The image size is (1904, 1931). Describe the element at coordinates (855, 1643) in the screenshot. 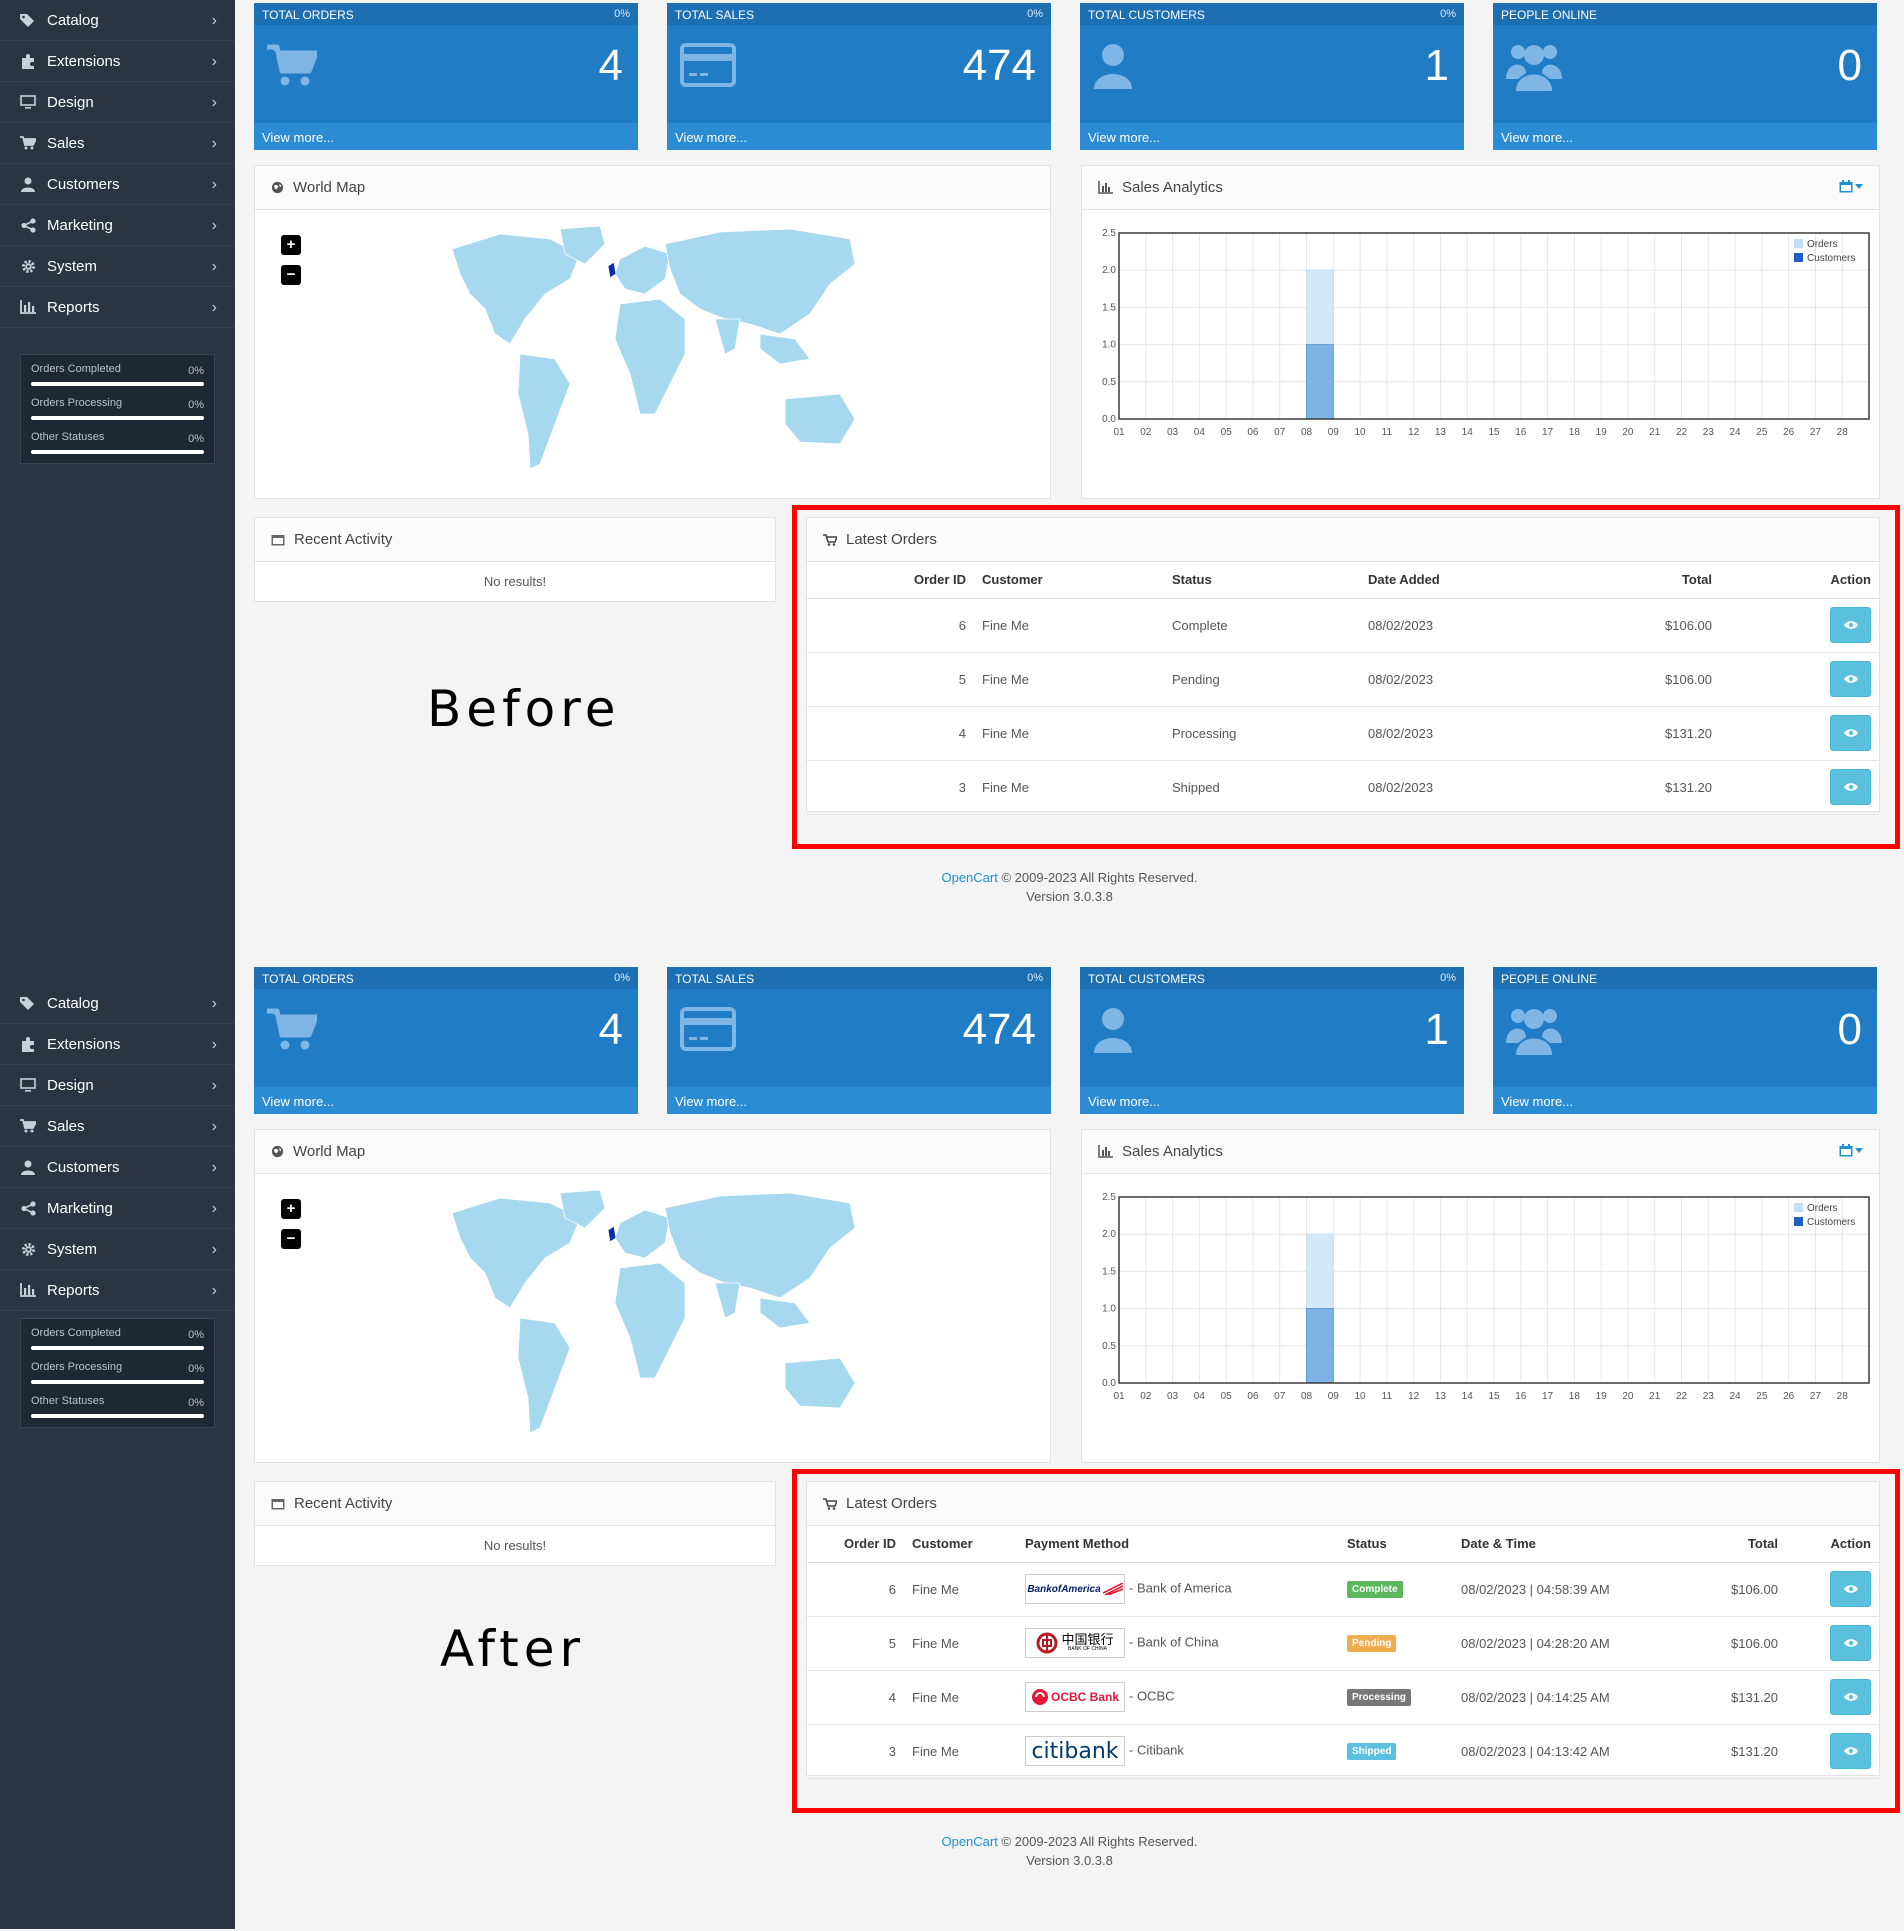

I see `order-id-cell: 5` at that location.